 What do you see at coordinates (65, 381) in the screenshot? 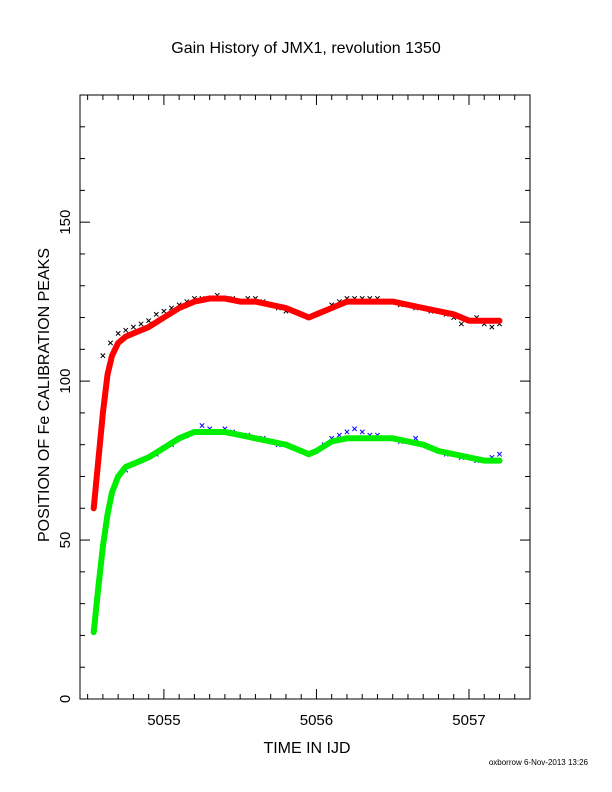
I see `y-tick-label: 100` at bounding box center [65, 381].